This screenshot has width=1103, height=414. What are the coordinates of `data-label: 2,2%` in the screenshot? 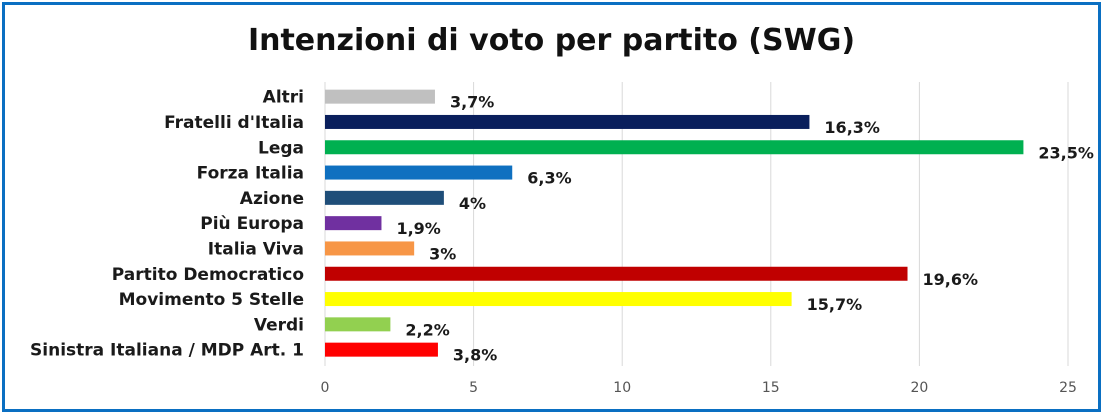 It's located at (427, 329).